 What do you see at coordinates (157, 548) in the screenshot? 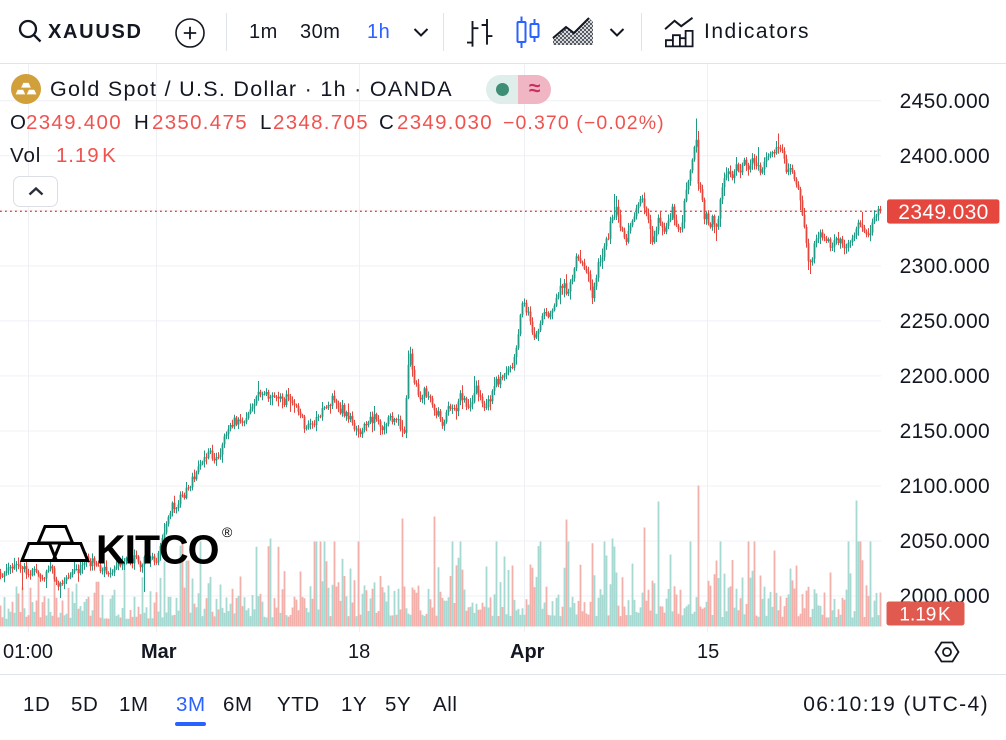
I see `svg-text: KITCO` at bounding box center [157, 548].